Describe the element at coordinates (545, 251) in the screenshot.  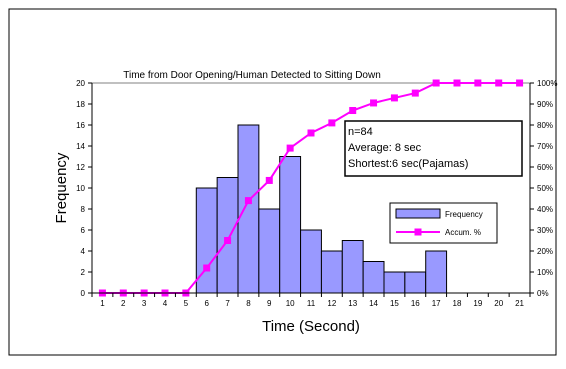
I see `y2-tick-label: 20%` at that location.